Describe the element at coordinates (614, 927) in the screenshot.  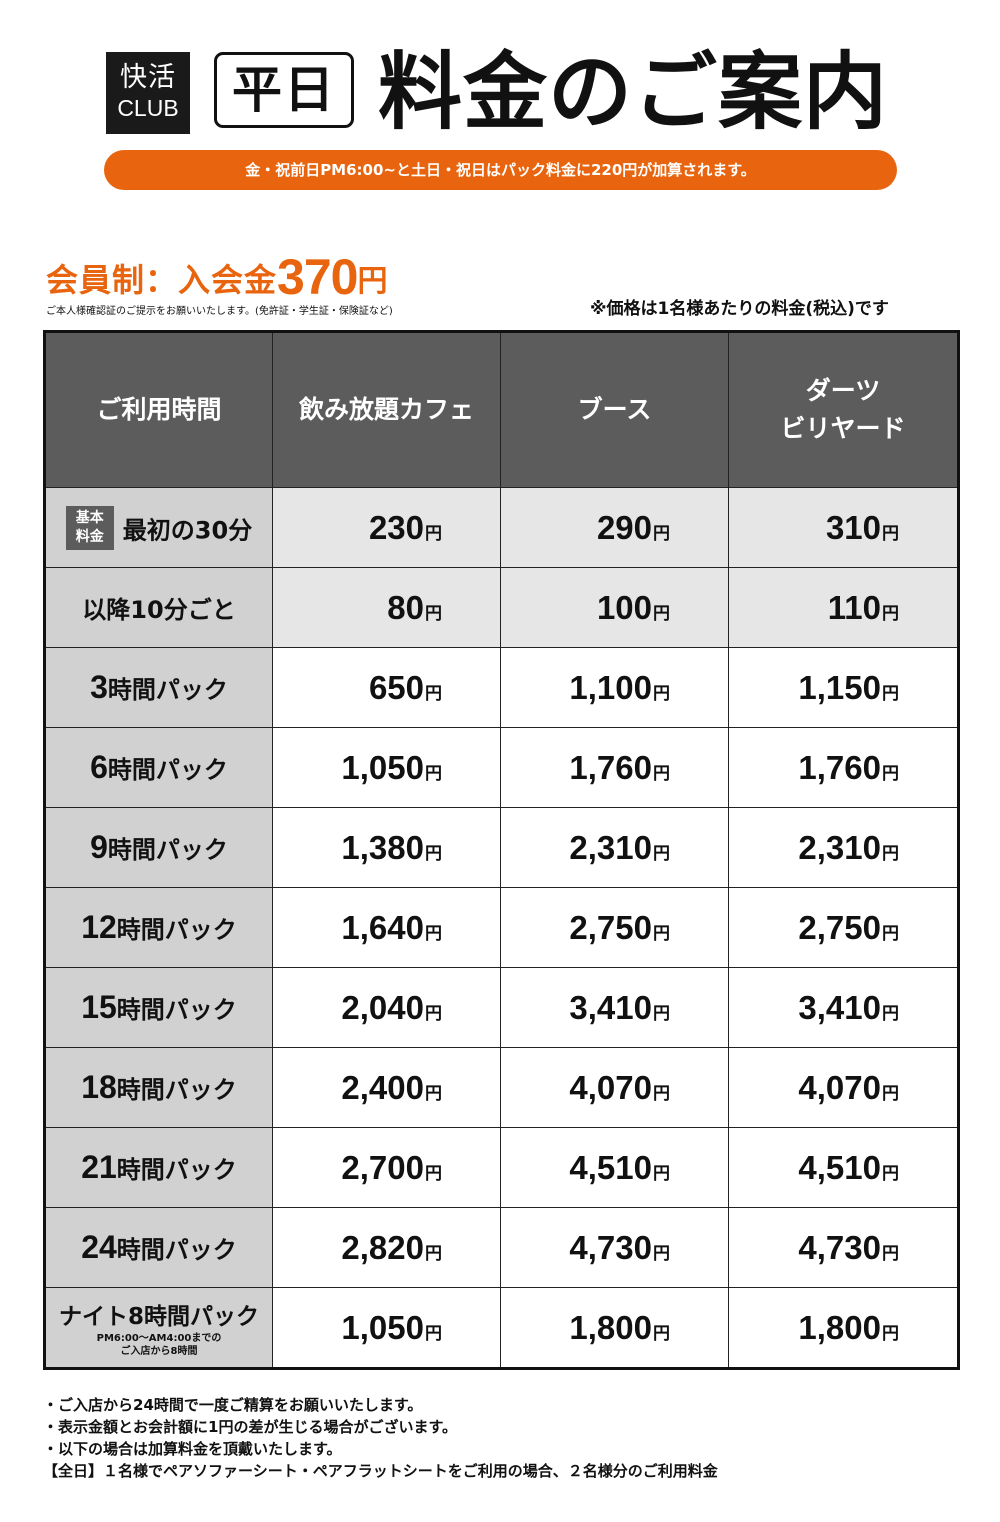
I see `price-cell: 2,750円` at that location.